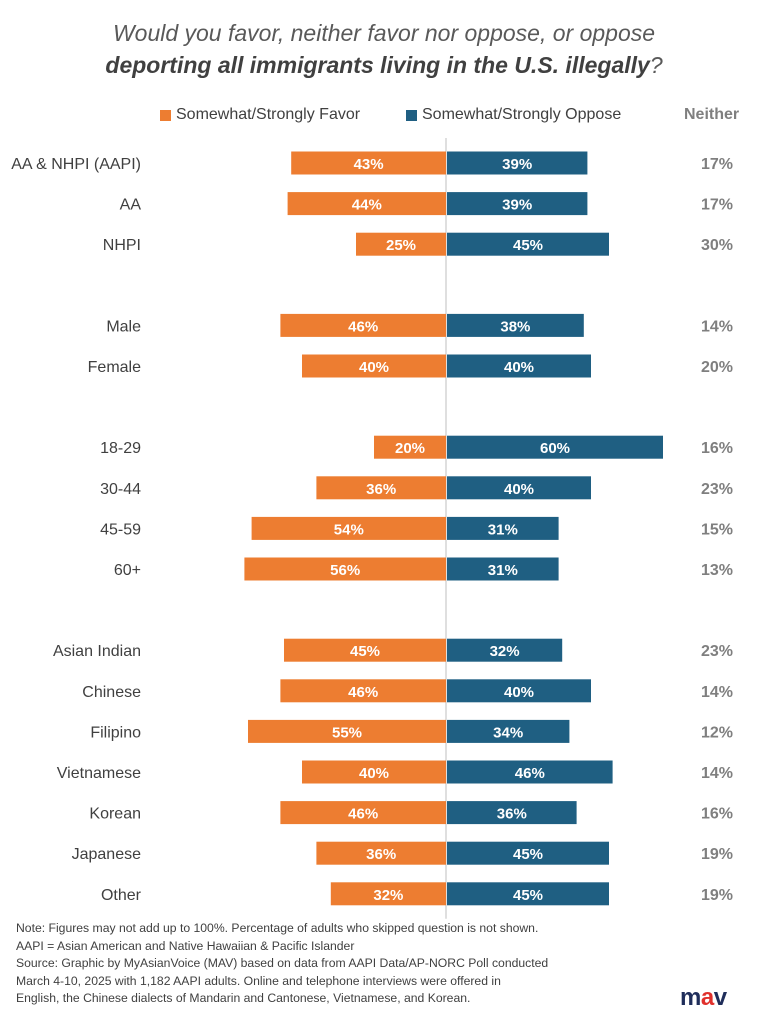 This screenshot has width=768, height=1024. Describe the element at coordinates (528, 895) in the screenshot. I see `oppose-value-label: 45%` at that location.